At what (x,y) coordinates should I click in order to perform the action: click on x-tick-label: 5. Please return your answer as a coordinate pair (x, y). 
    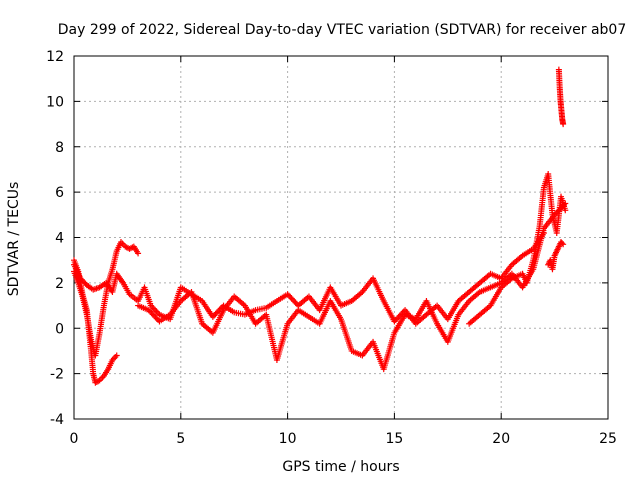
    Looking at the image, I should click on (180, 439).